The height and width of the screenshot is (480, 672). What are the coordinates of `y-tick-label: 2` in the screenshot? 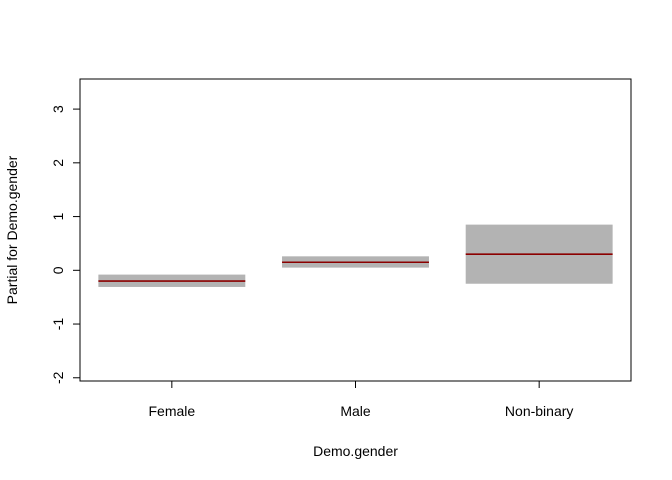 It's located at (58, 163).